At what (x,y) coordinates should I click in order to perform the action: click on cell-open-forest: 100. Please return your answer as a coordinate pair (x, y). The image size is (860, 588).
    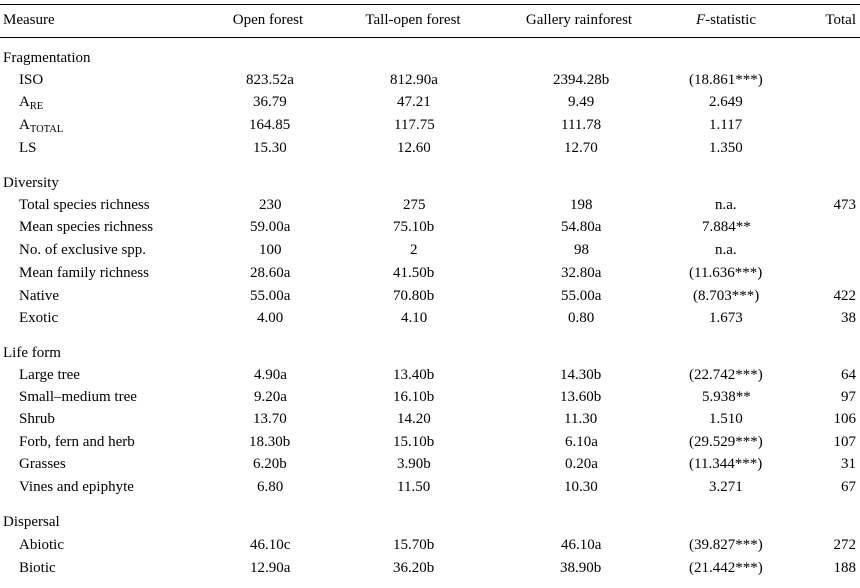
    Looking at the image, I should click on (270, 250).